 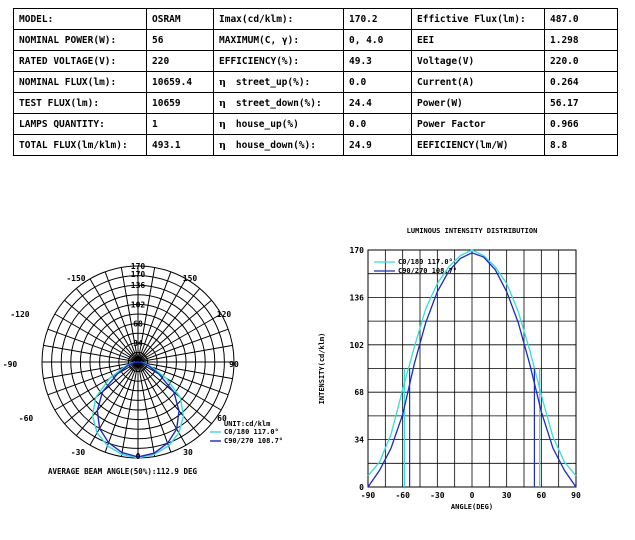 What do you see at coordinates (158, 40) in the screenshot?
I see `spec-cell-text: 56` at bounding box center [158, 40].